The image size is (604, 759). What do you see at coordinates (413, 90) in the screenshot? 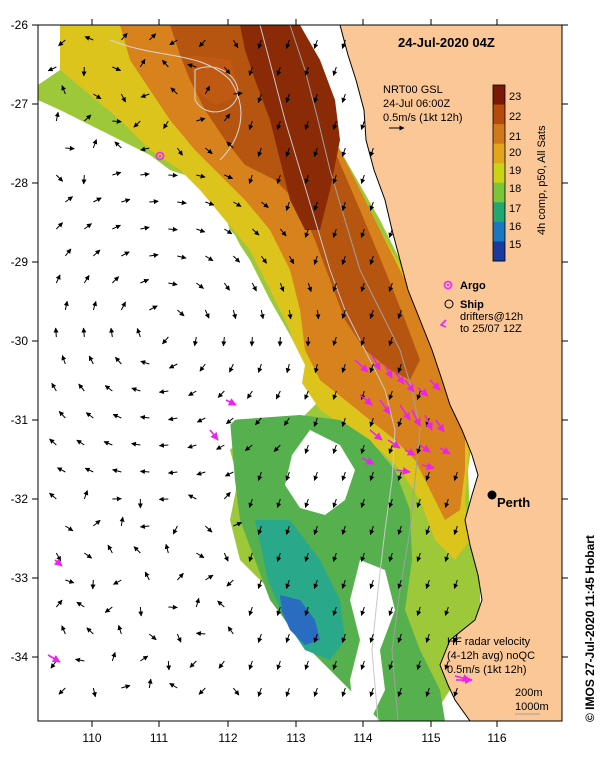
I see `overlay-line1: NRT00 GSL` at bounding box center [413, 90].